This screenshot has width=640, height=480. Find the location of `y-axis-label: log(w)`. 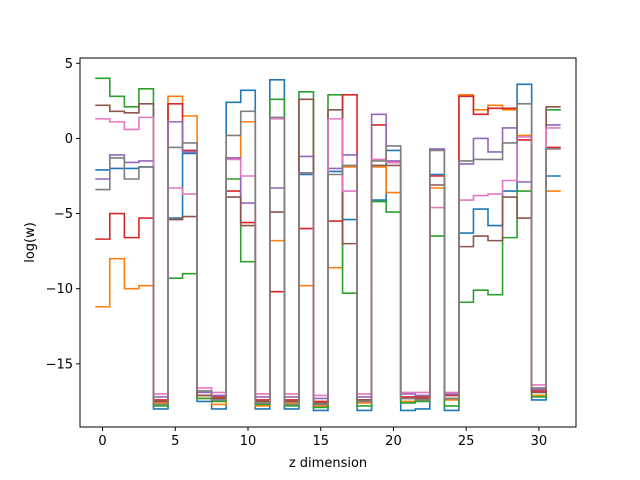

y-axis-label: log(w) is located at coordinates (30, 242).